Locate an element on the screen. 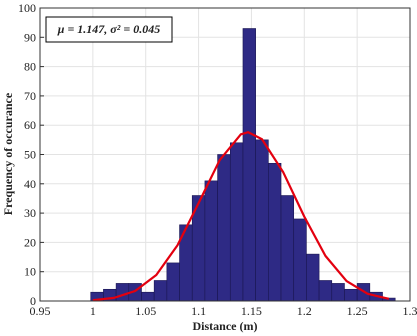 Image resolution: width=417 pixels, height=336 pixels. x-axis-title: Distance (m) is located at coordinates (225, 326).